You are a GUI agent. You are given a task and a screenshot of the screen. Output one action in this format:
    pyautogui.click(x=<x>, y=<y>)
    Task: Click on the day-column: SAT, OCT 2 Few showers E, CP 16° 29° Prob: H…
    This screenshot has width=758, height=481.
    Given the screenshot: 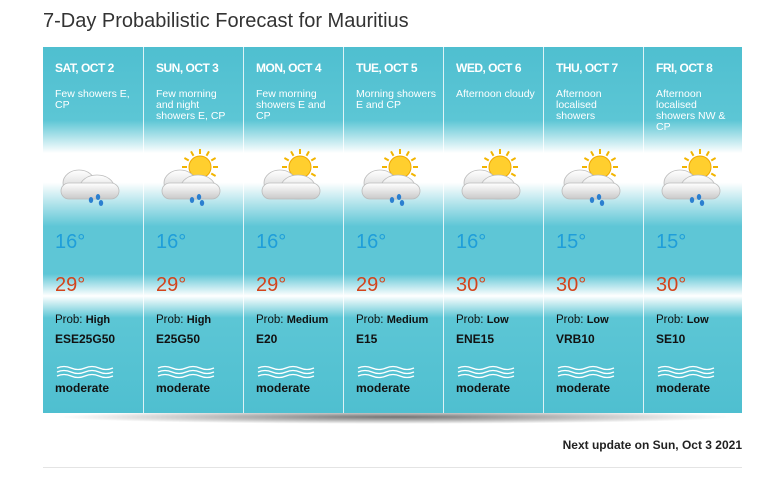 What is the action you would take?
    pyautogui.click(x=93, y=230)
    